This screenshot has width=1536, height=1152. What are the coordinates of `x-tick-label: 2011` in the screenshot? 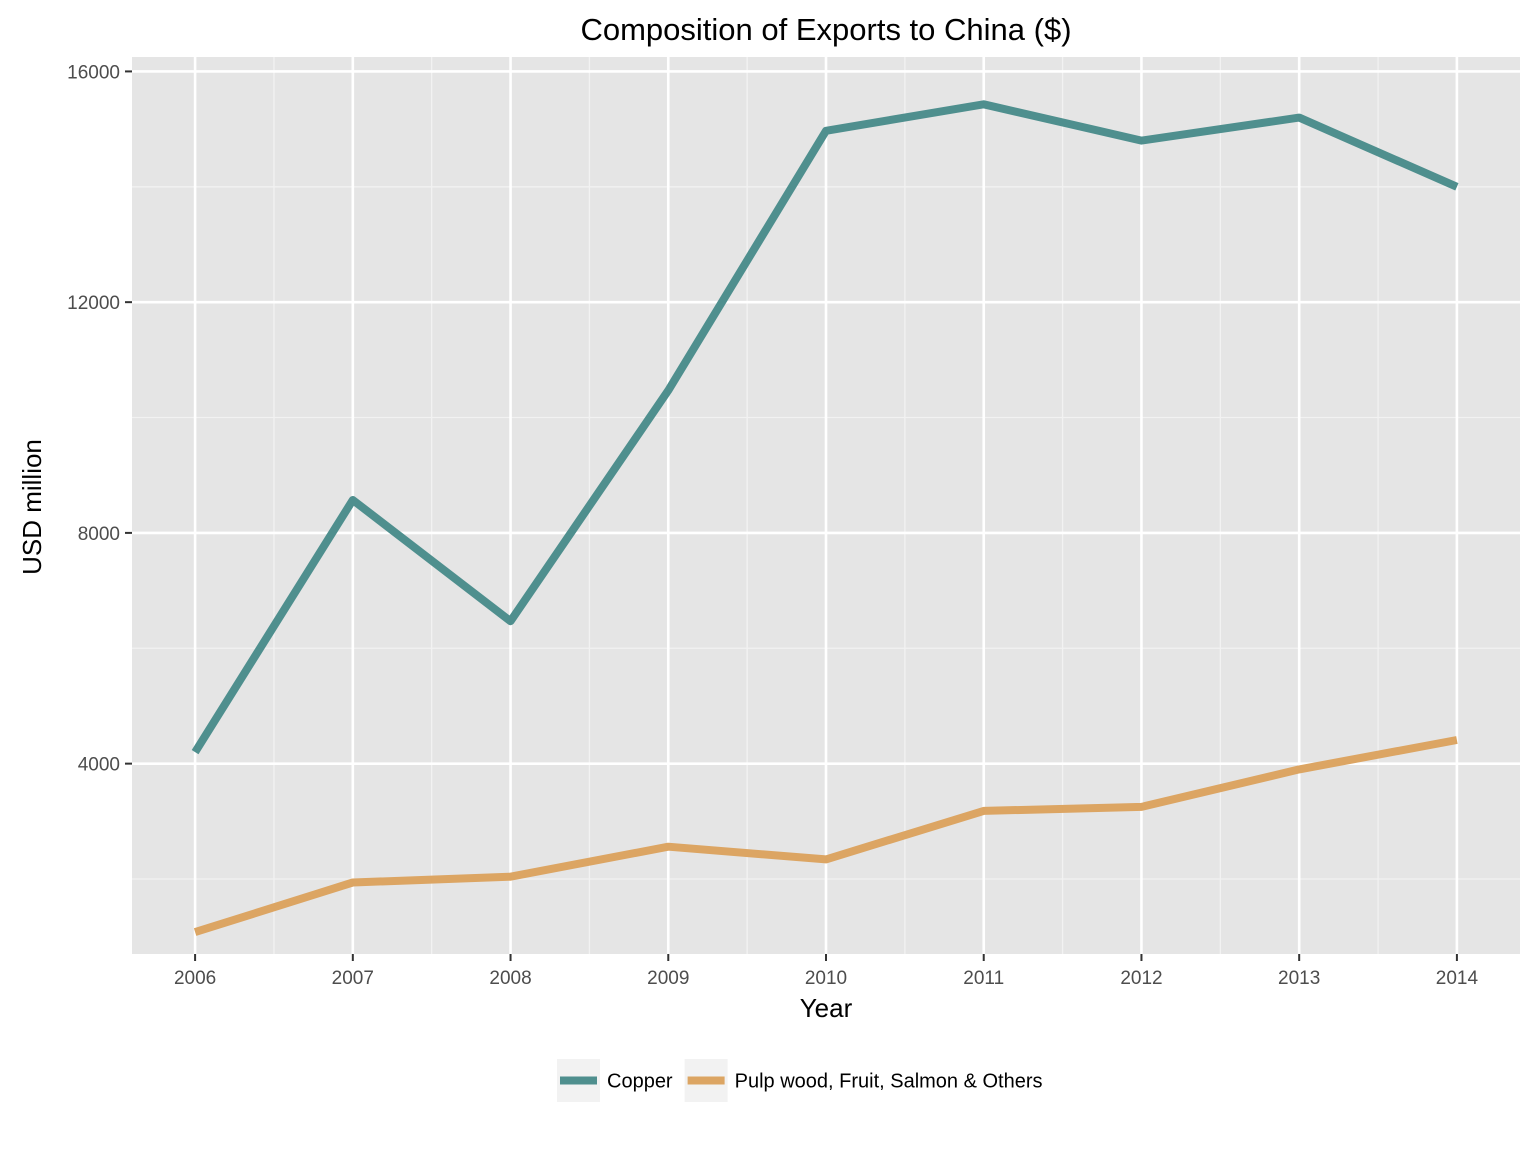 It's located at (983, 978).